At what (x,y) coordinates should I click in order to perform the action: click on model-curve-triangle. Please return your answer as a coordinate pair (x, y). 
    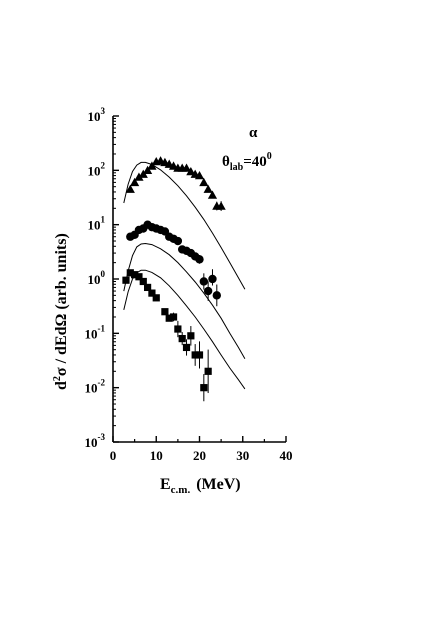
    Looking at the image, I should click on (184, 225).